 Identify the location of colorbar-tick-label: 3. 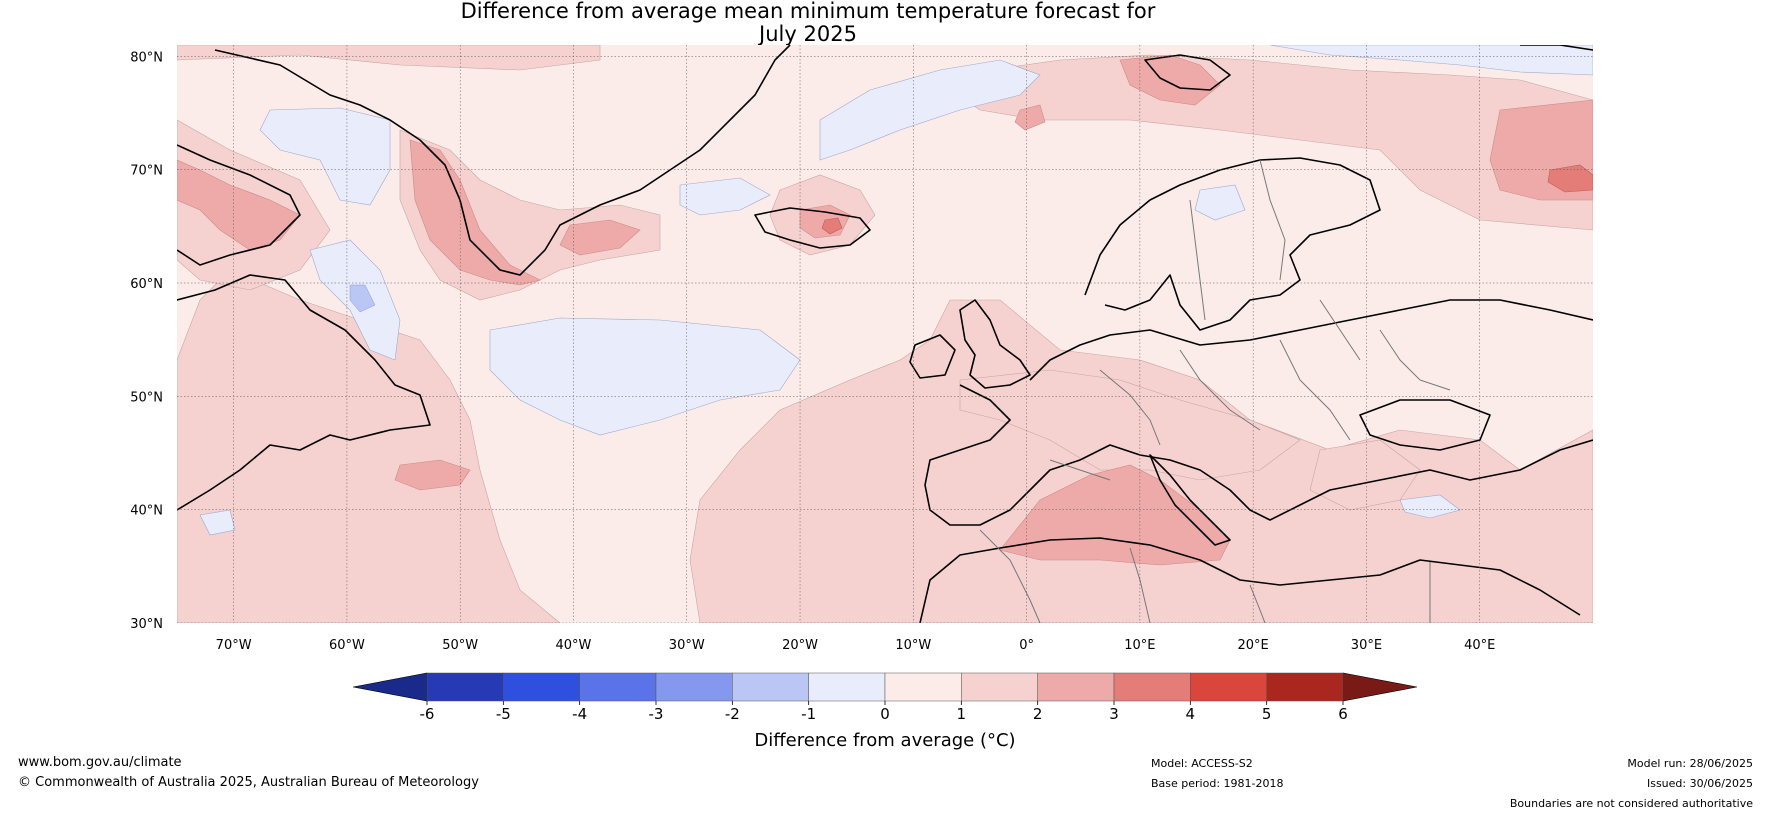
(1114, 714).